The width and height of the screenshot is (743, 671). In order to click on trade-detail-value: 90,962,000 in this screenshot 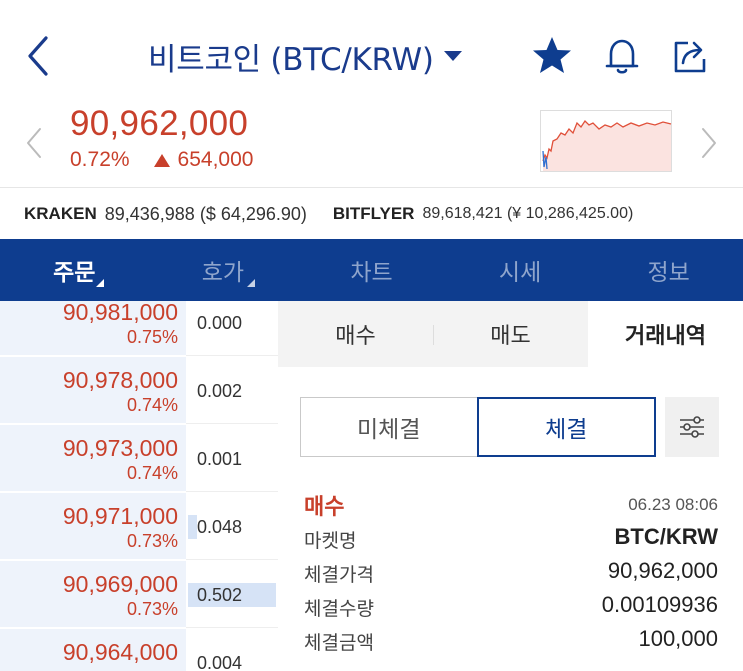, I will do `click(662, 570)`.